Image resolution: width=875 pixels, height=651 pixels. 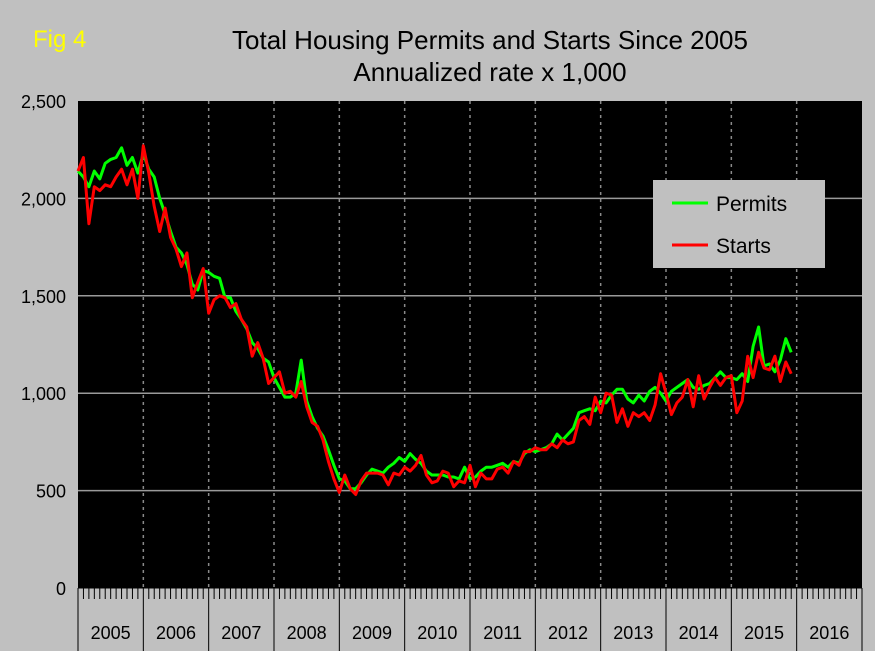 What do you see at coordinates (372, 633) in the screenshot?
I see `x-tick-label: 2009` at bounding box center [372, 633].